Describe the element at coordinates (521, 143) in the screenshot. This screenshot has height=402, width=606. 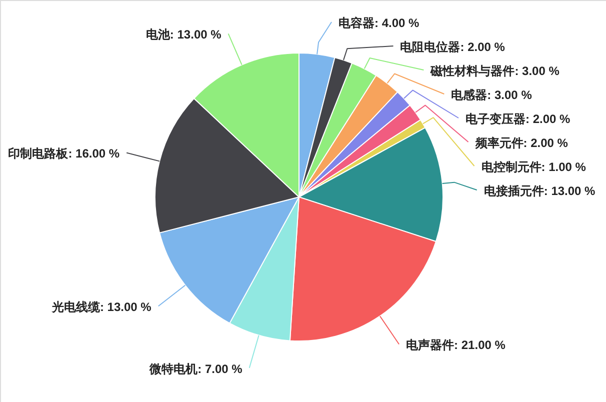
I see `slice-label: 频率元件: 2.00 %` at that location.